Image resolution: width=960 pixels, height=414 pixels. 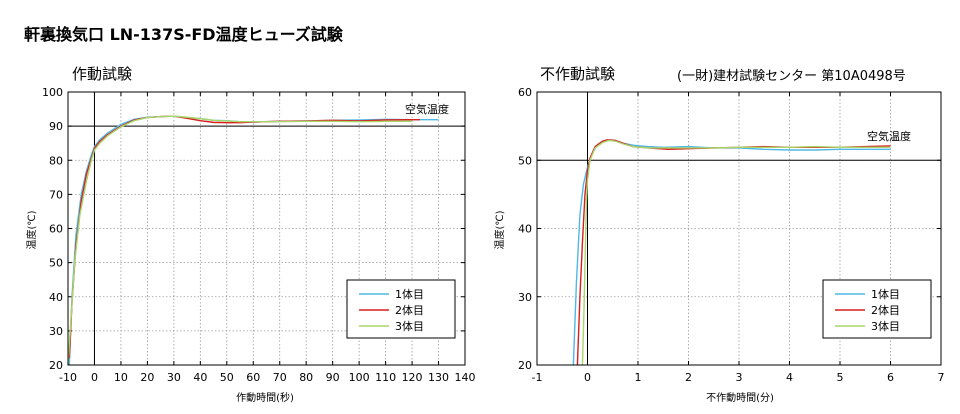 What do you see at coordinates (147, 377) in the screenshot?
I see `x-tick-label: 20` at bounding box center [147, 377].